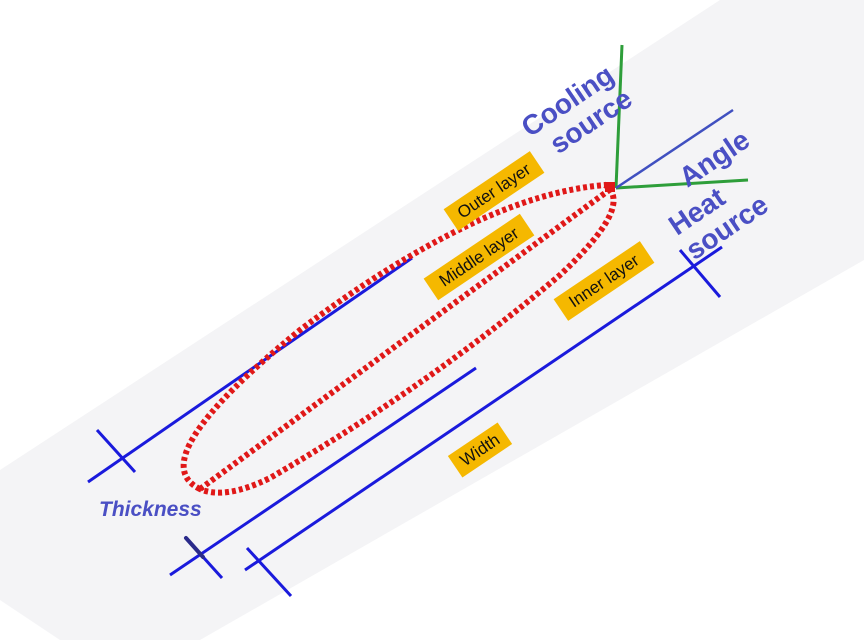 The height and width of the screenshot is (640, 864). I want to click on upper-thickness-tick, so click(116, 451).